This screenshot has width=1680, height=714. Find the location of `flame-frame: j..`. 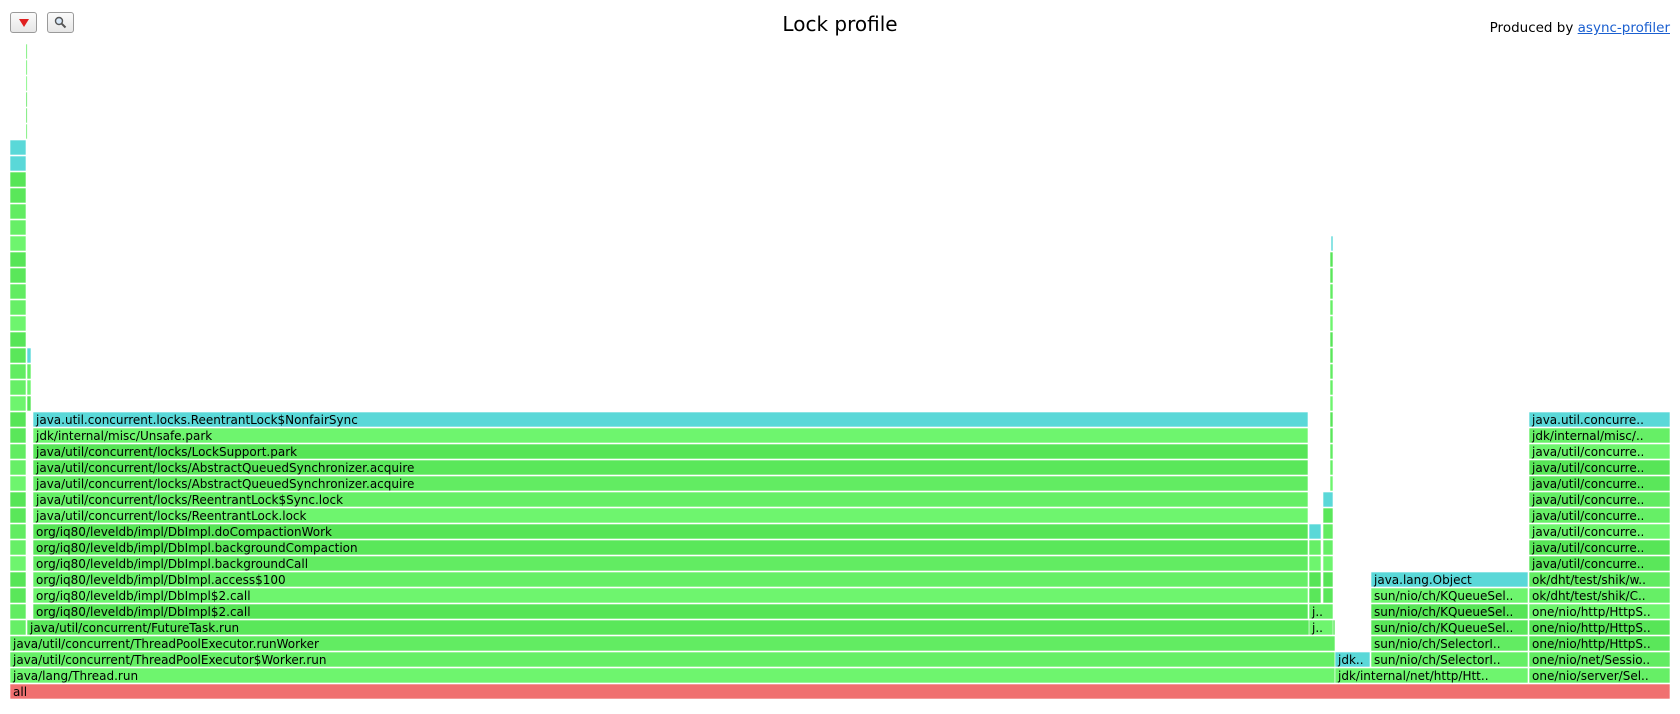

flame-frame: j.. is located at coordinates (1321, 627).